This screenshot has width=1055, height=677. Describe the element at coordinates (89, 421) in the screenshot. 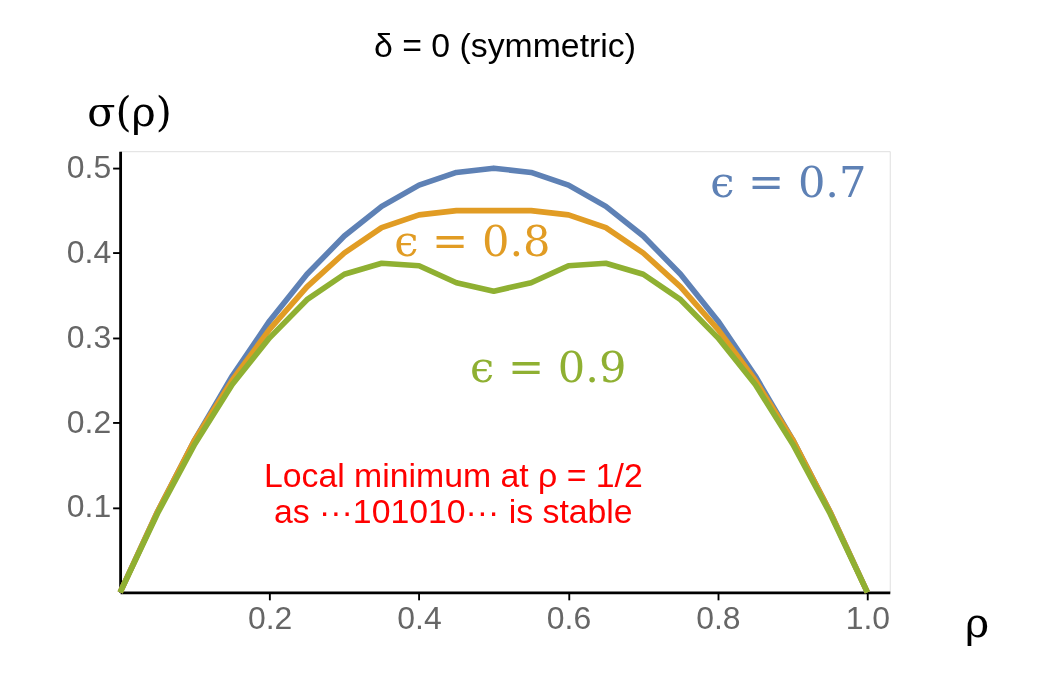

I see `y-tick-label: 0.2` at that location.